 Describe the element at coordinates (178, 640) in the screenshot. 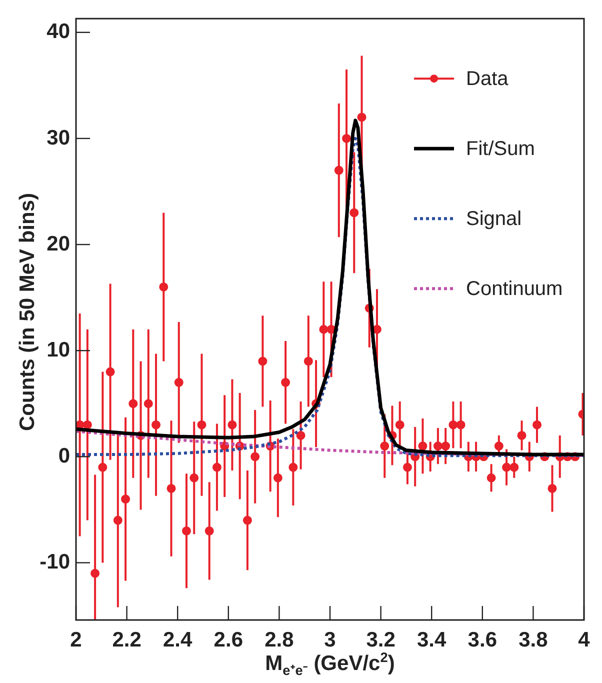

I see `x-tick-label: 2.4` at that location.